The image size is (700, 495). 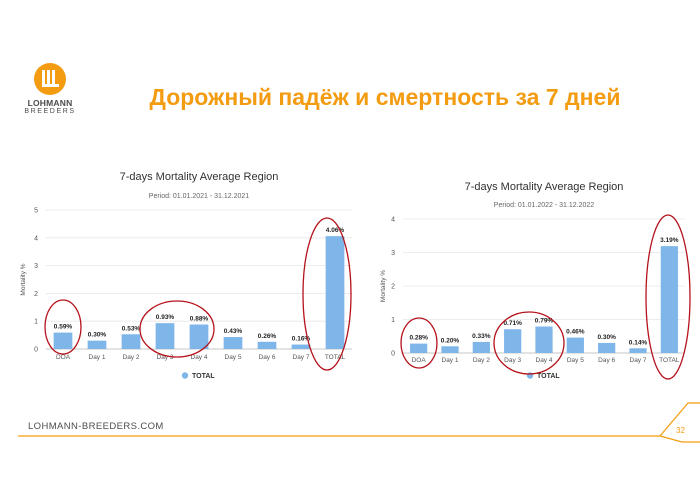 What do you see at coordinates (36, 211) in the screenshot?
I see `y-tick-label: 5` at bounding box center [36, 211].